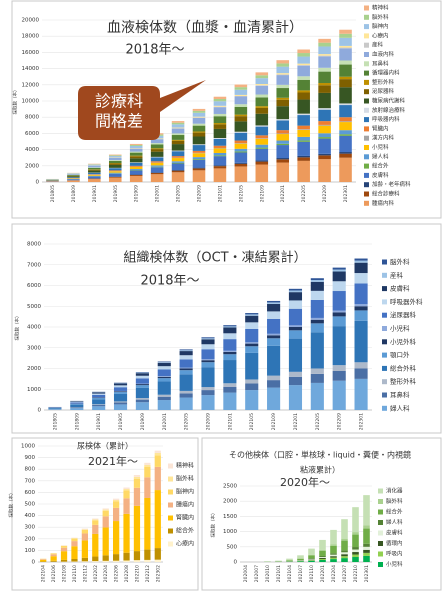 Image resolution: width=442 pixels, height=595 pixels. Describe the element at coordinates (113, 461) in the screenshot. I see `chart-subtitle: 2021年～` at that location.